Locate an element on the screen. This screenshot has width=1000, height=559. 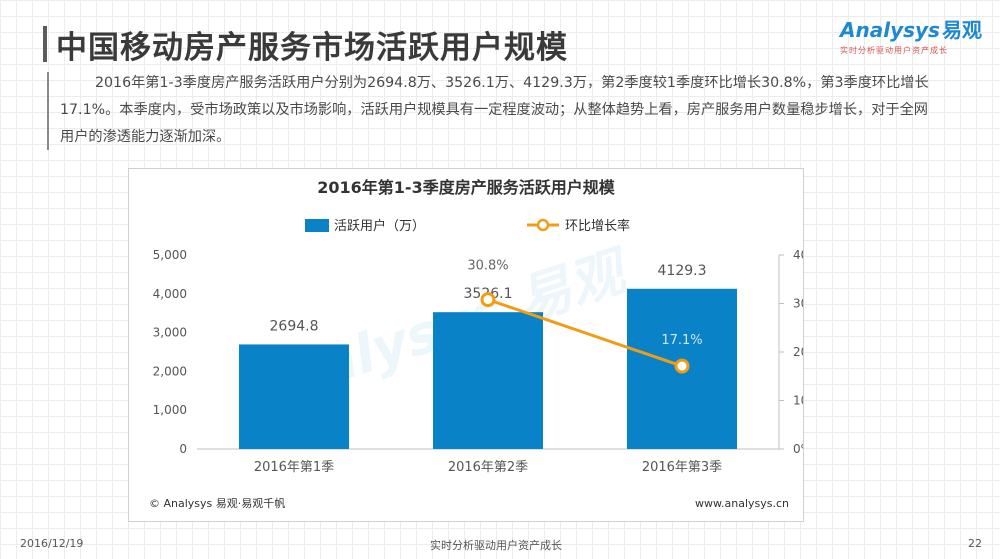
bar-value-label: 4129.3 is located at coordinates (682, 271).